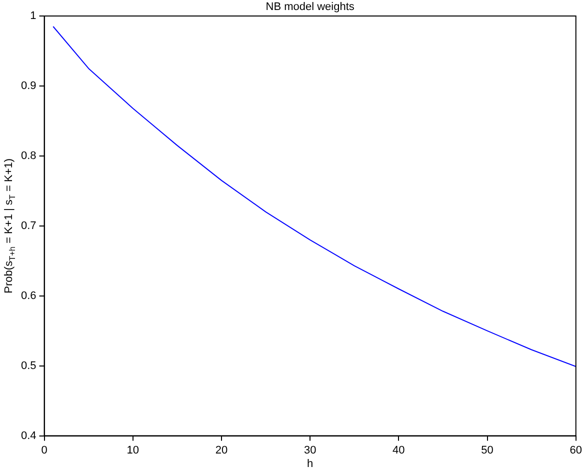 The width and height of the screenshot is (585, 474). What do you see at coordinates (221, 450) in the screenshot?
I see `x-tick-label: 20` at bounding box center [221, 450].